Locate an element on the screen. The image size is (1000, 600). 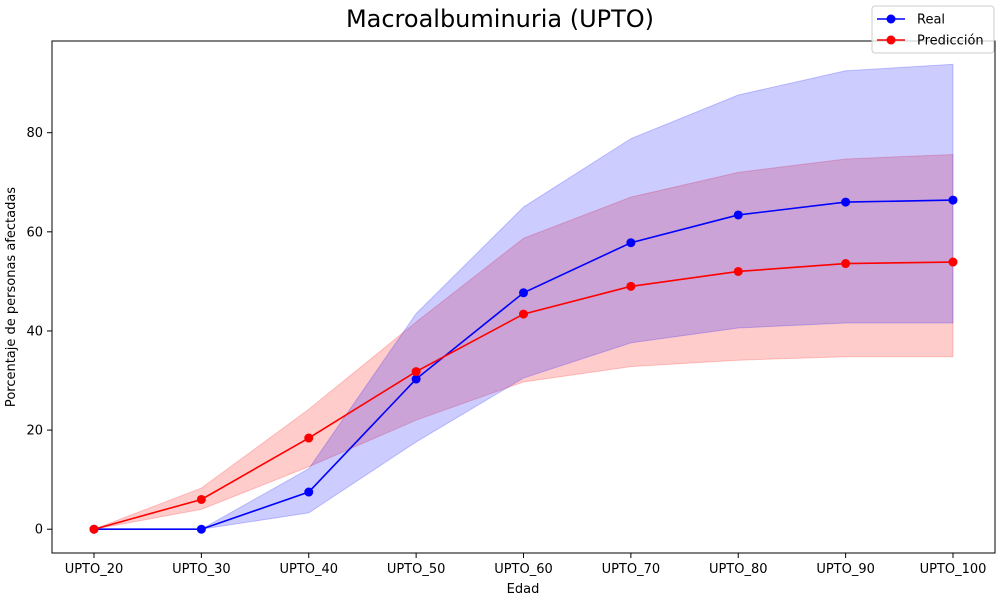
point-predicción-upto_90 is located at coordinates (846, 264).